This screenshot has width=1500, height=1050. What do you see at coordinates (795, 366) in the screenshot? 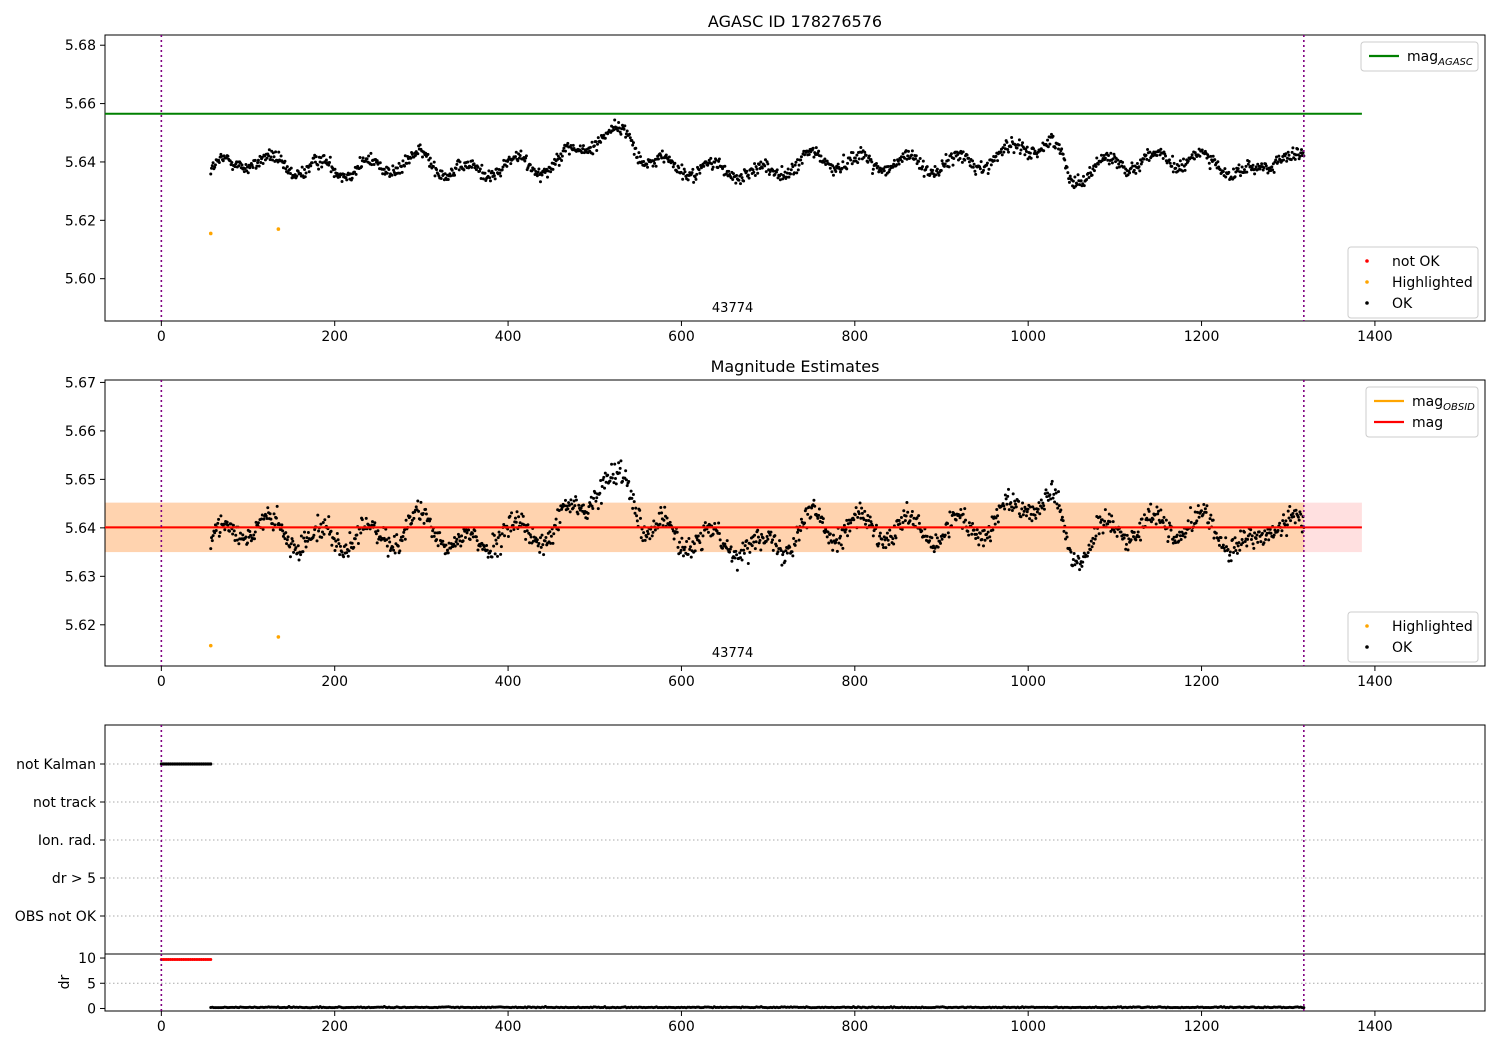
I see `panel-magnitude-title: Magnitude Estimates` at bounding box center [795, 366].